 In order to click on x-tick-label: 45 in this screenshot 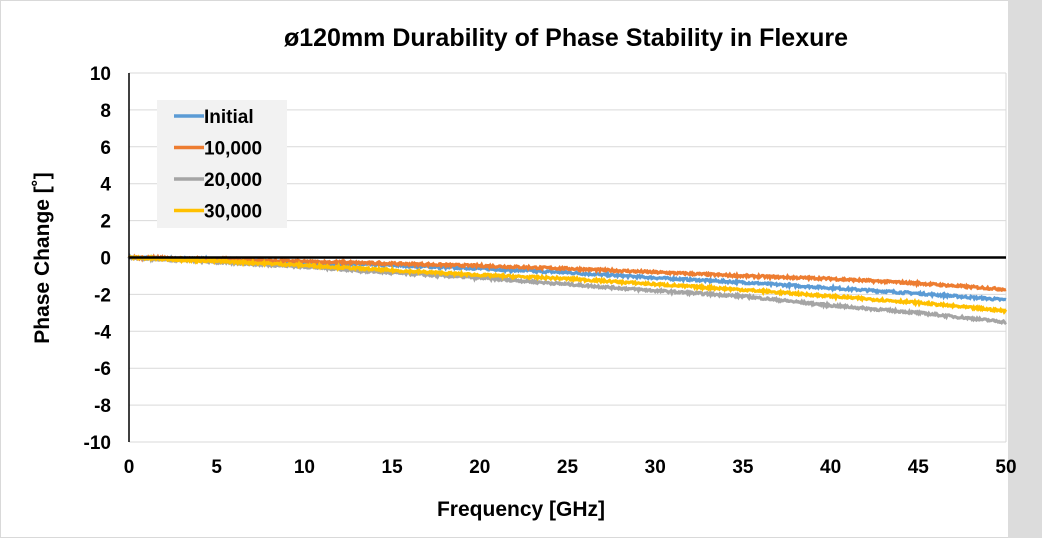, I will do `click(919, 467)`.